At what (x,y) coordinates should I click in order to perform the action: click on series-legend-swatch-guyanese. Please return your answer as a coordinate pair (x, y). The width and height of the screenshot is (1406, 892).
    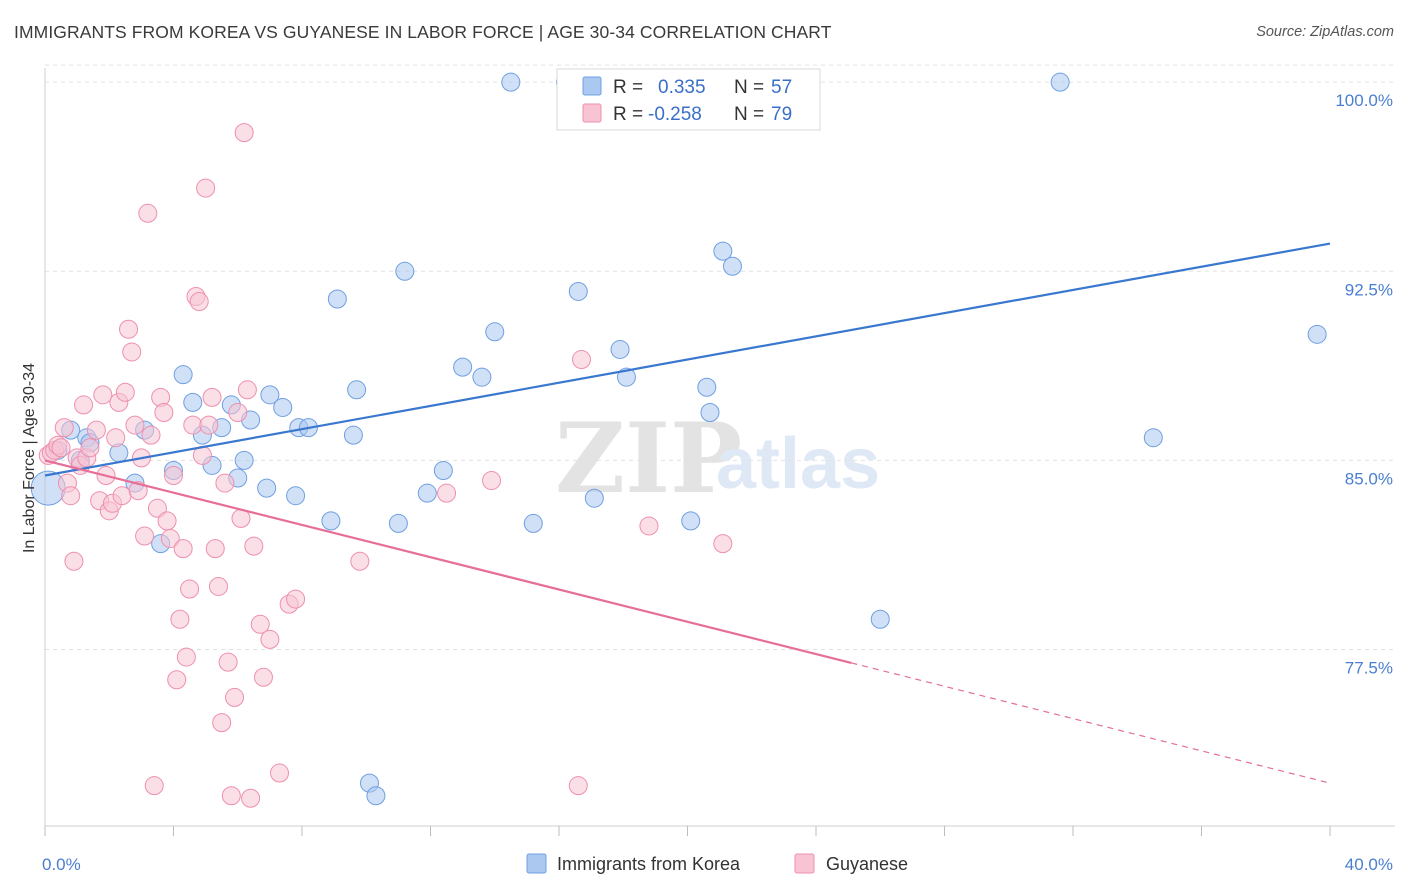
    Looking at the image, I should click on (804, 863).